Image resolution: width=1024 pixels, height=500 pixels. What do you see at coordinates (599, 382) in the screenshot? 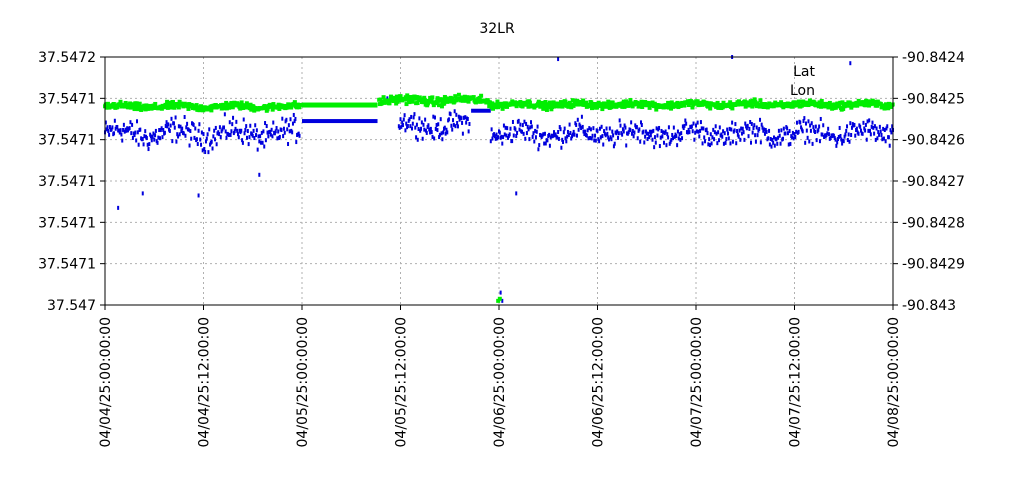
I see `x-tick-label: 04/06/25:12:00:00` at bounding box center [599, 382].